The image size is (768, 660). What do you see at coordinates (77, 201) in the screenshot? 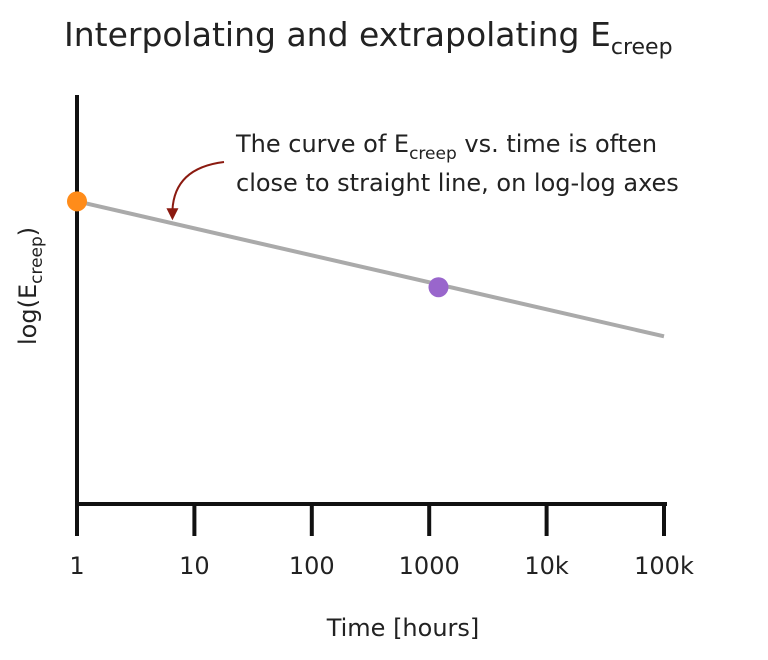
I see `start-point` at bounding box center [77, 201].